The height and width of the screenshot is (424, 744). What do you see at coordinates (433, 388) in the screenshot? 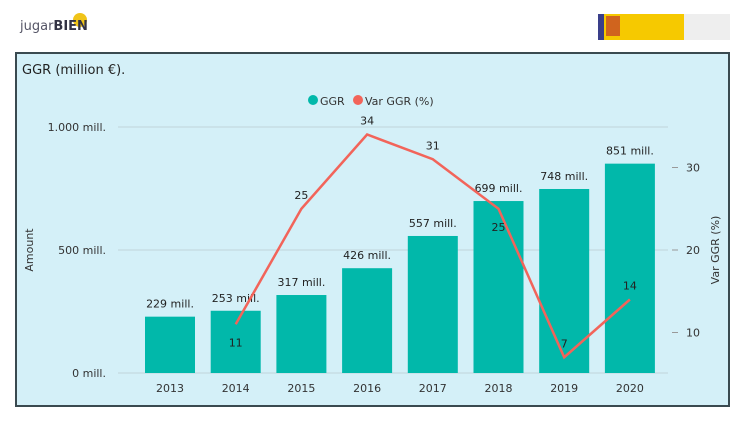
I see `x-tick-label: 2017` at bounding box center [433, 388].